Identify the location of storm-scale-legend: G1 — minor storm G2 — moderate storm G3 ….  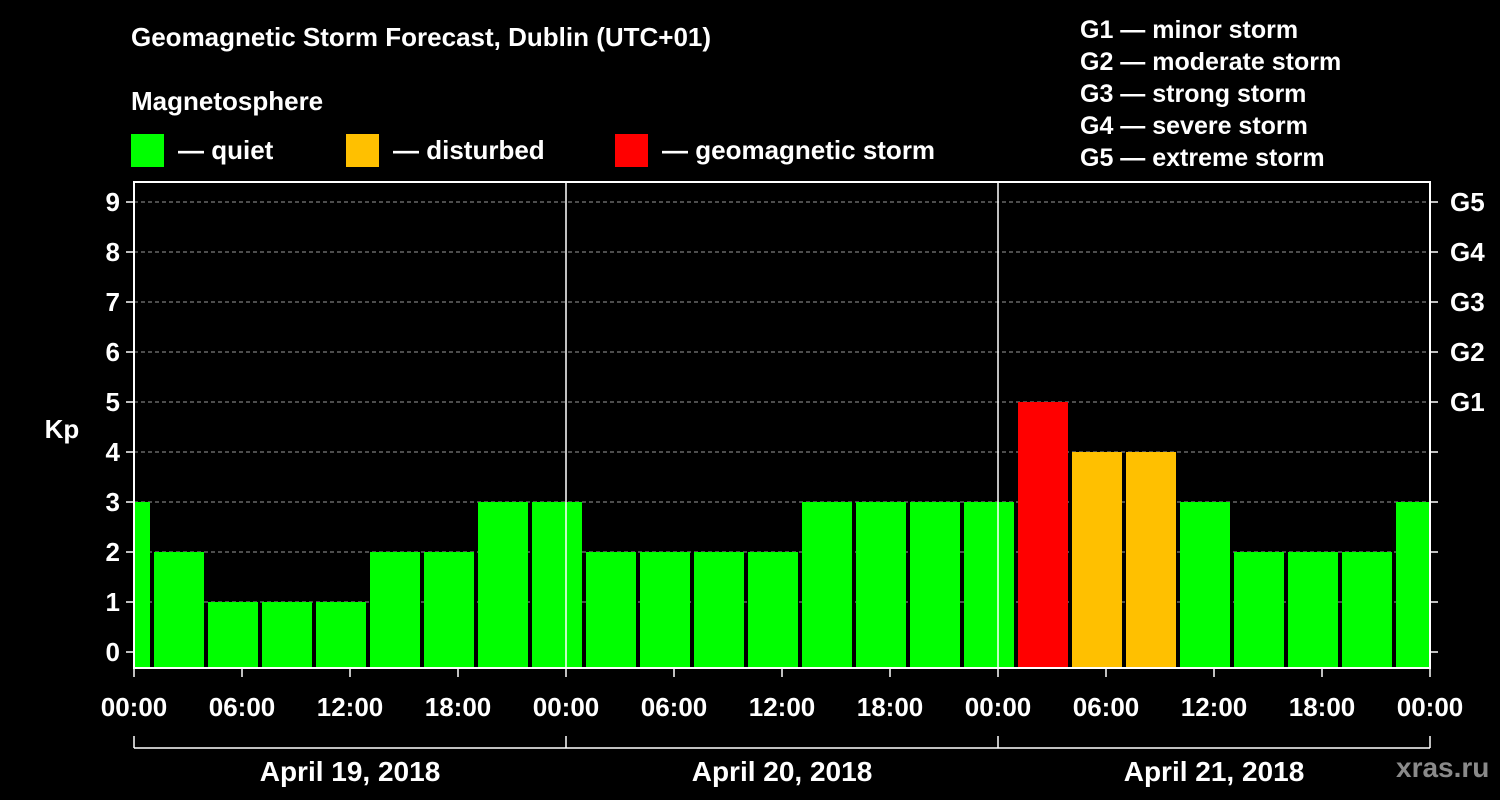
(1210, 94).